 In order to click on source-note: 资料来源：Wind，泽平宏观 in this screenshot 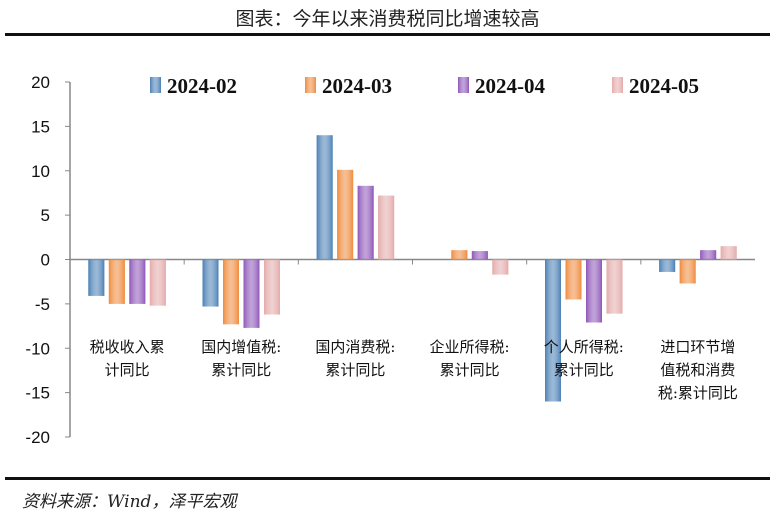, I will do `click(129, 502)`.